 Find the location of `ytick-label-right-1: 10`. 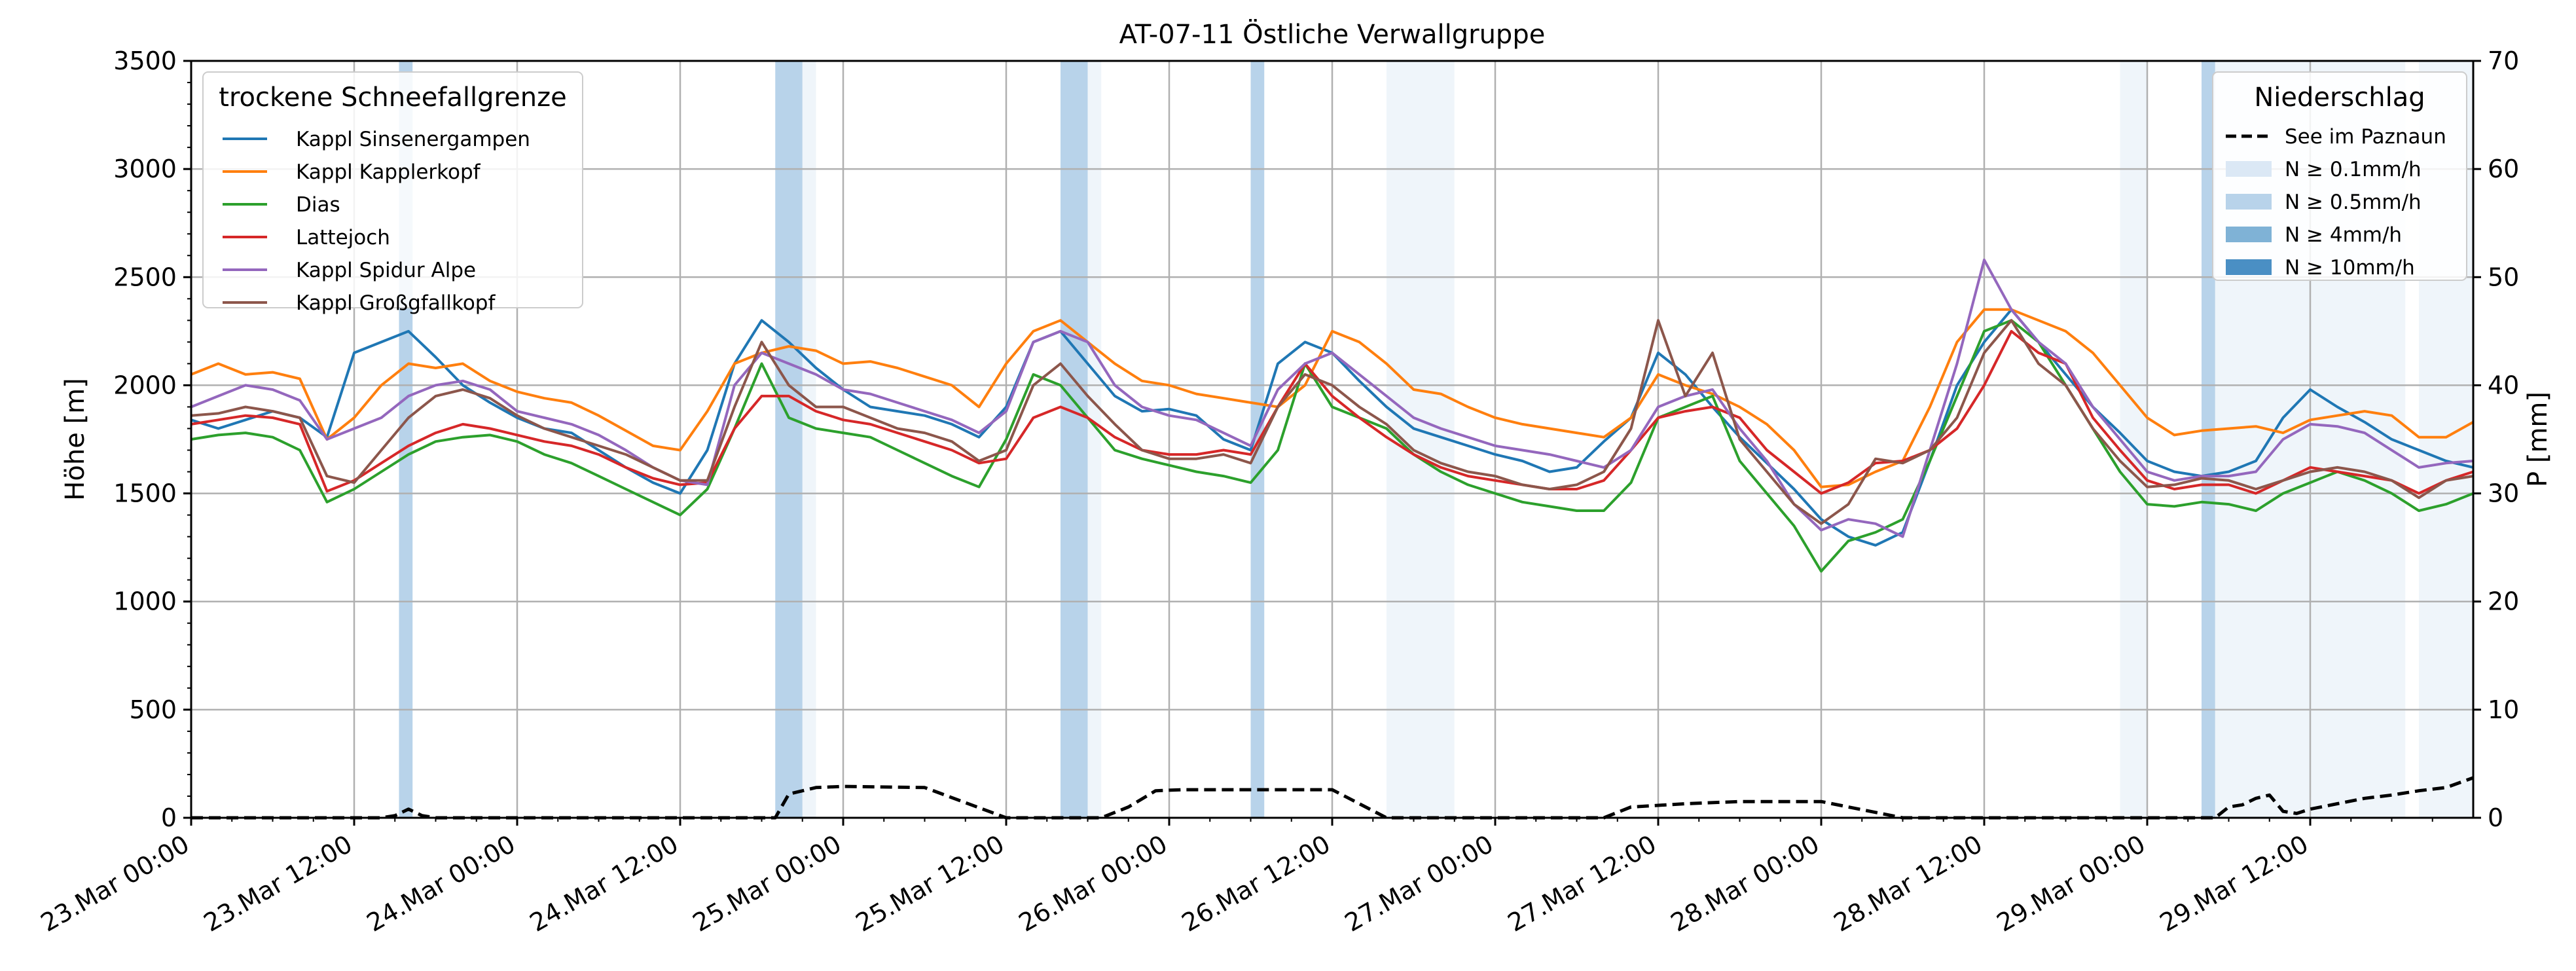

ytick-label-right-1: 10 is located at coordinates (2503, 709).